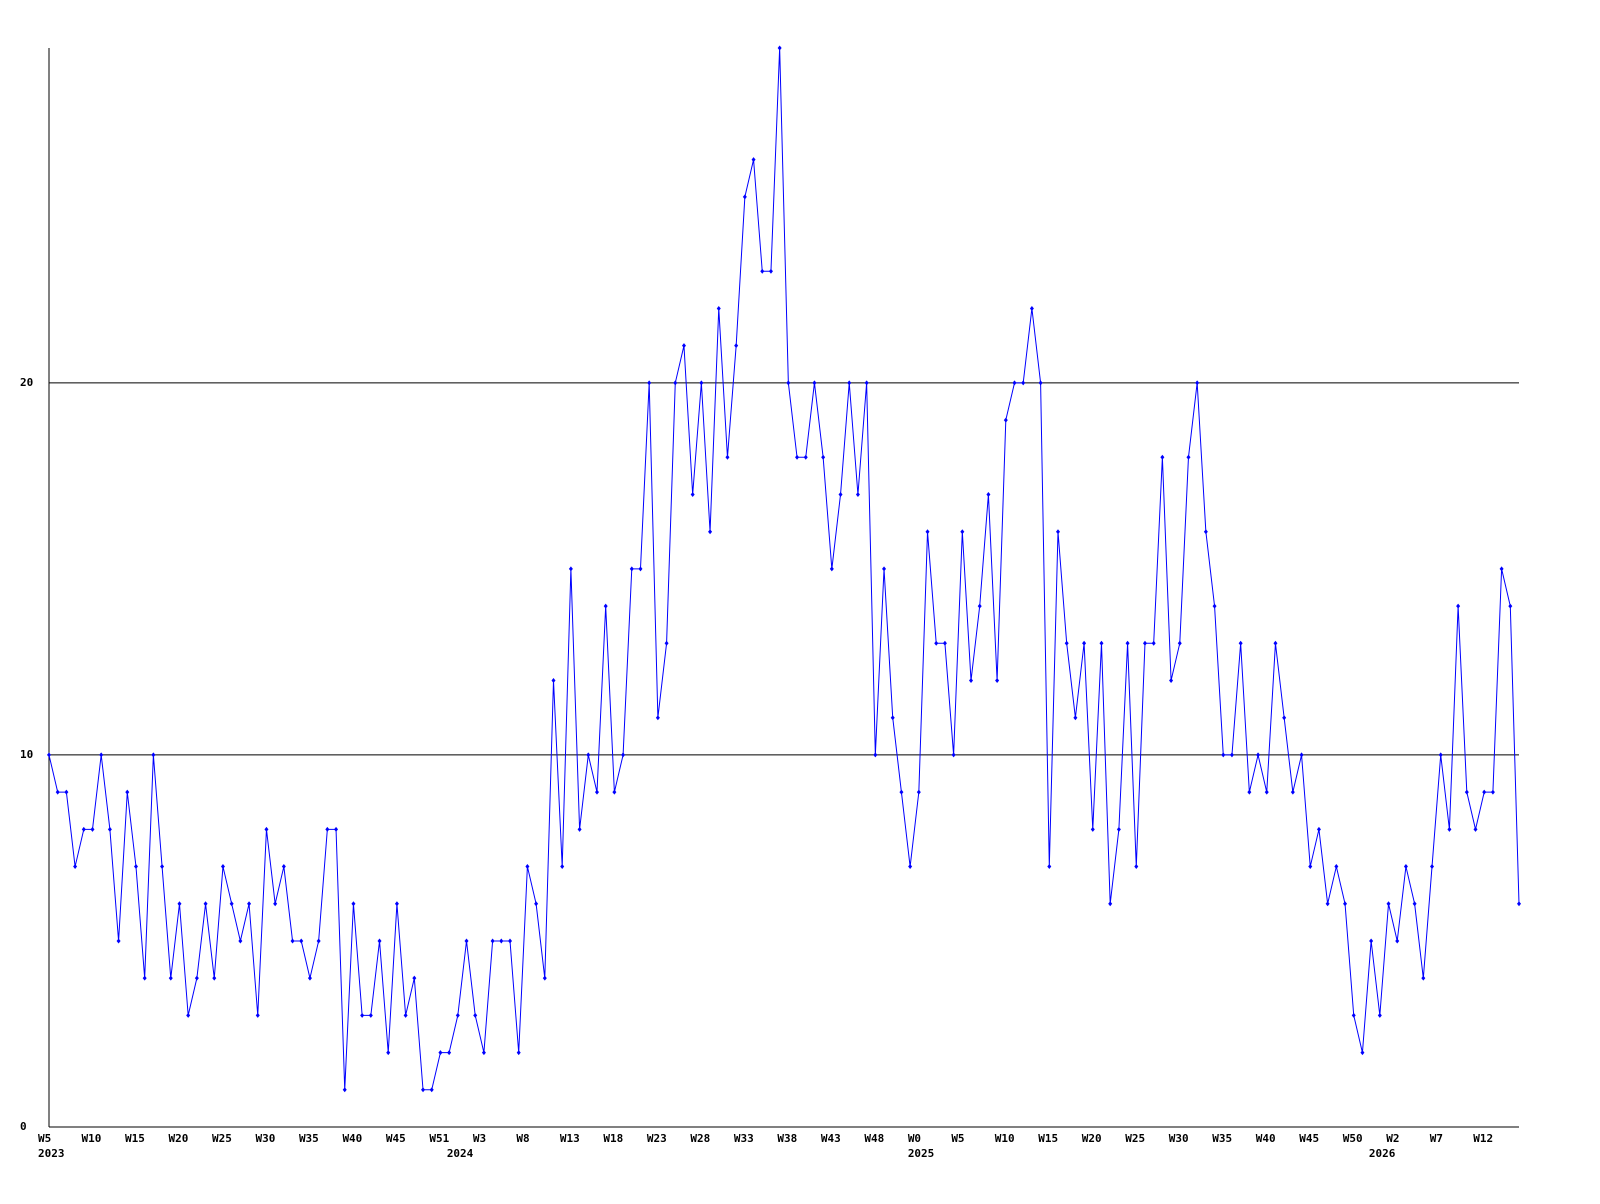 The image size is (1600, 1204). What do you see at coordinates (1353, 1138) in the screenshot?
I see `x-tick-label: W50` at bounding box center [1353, 1138].